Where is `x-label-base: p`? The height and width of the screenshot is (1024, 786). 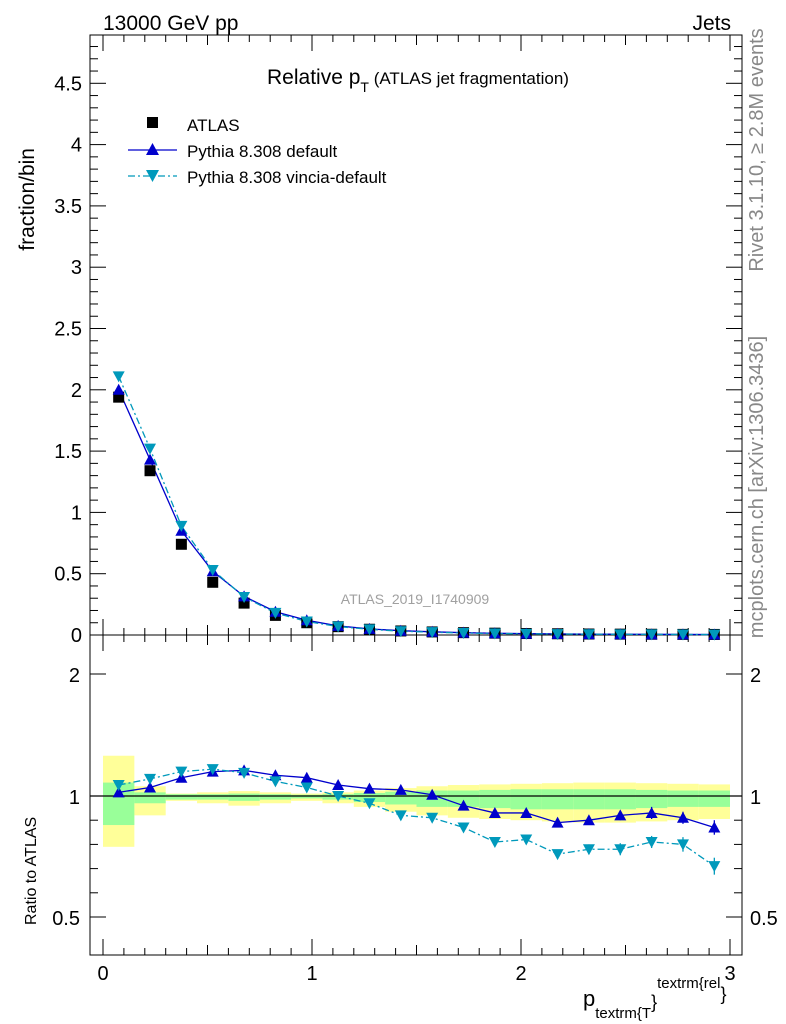
x-label-base: p is located at coordinates (589, 998).